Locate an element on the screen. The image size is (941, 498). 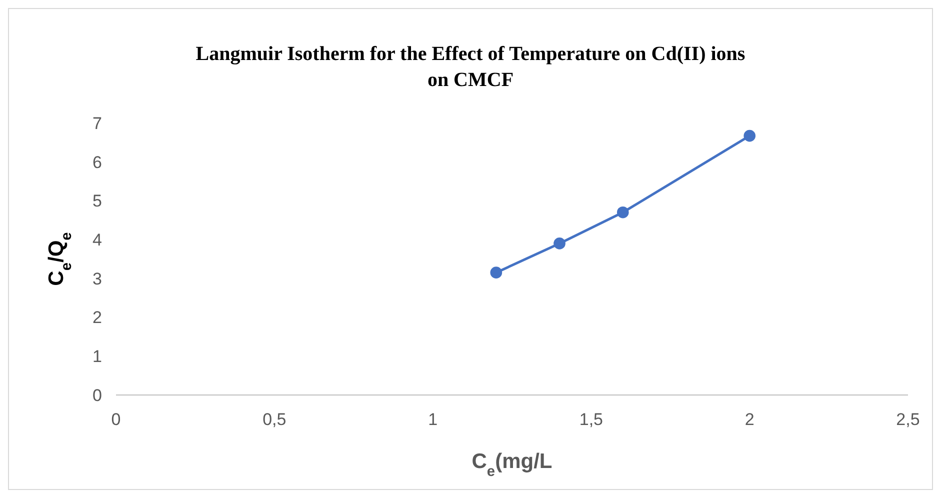
x-tick-label: 0 is located at coordinates (116, 419).